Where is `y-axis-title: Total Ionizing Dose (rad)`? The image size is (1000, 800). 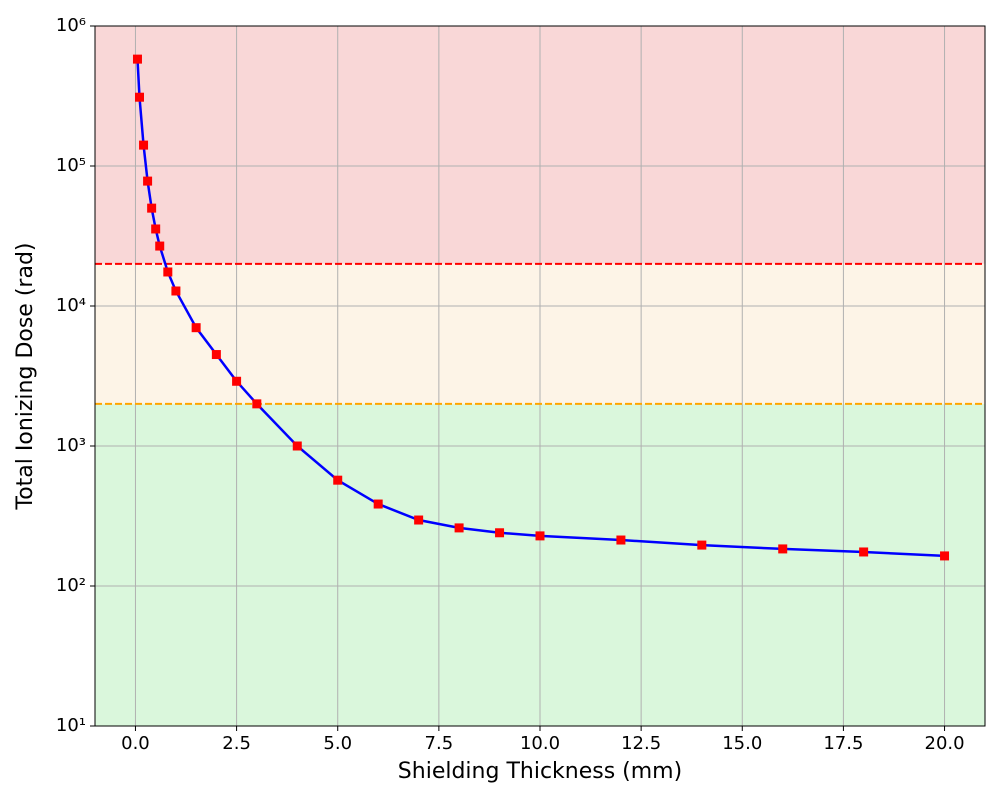 y-axis-title: Total Ionizing Dose (rad) is located at coordinates (25, 377).